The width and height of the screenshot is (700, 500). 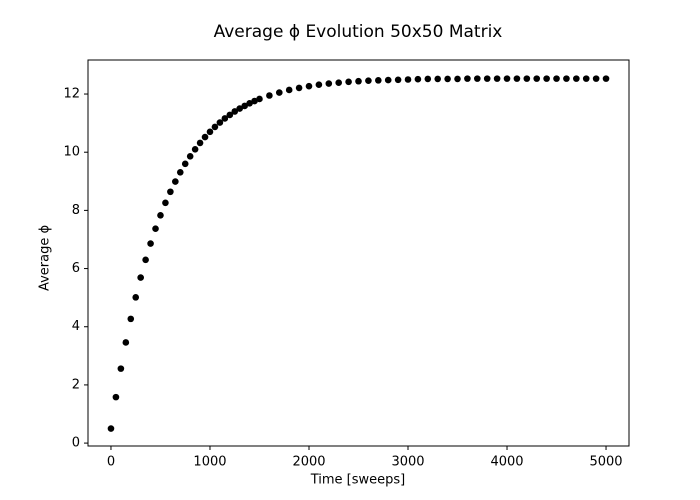 I want to click on y-tick-label: 0, so click(x=76, y=443).